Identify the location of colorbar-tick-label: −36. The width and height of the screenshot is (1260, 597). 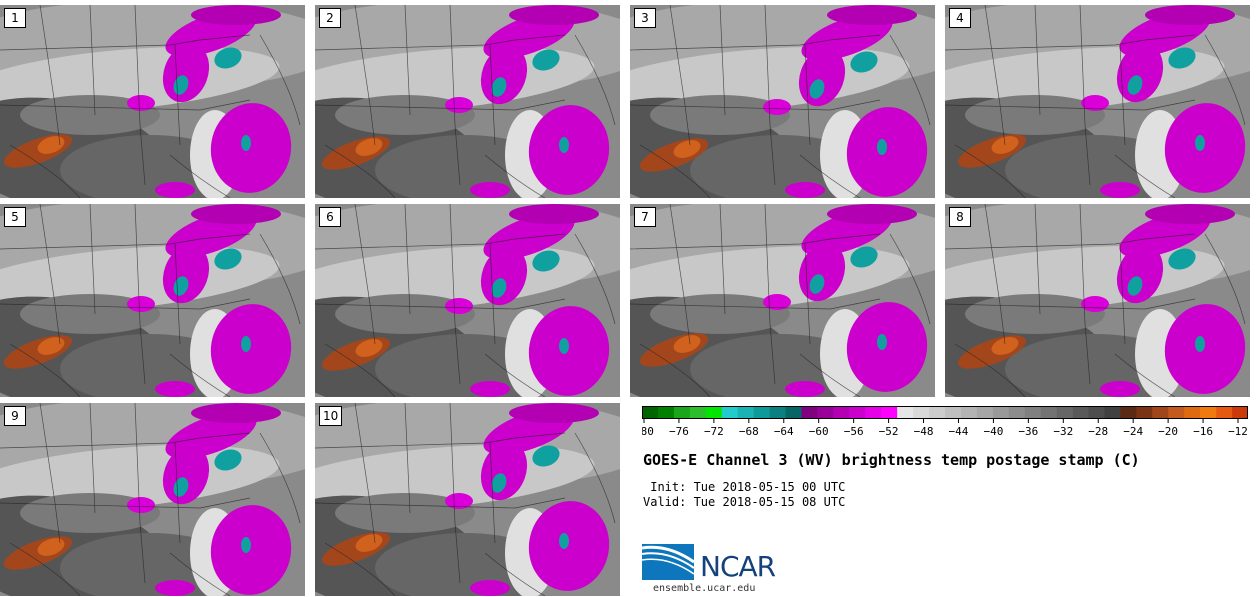
(1028, 431).